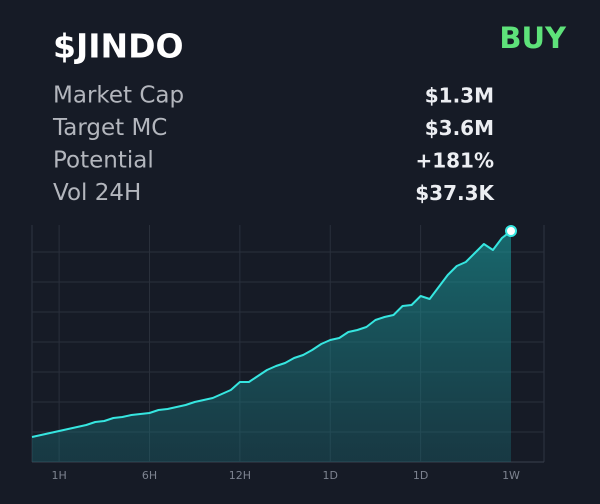  What do you see at coordinates (109, 128) in the screenshot?
I see `stat-label: Target MC` at bounding box center [109, 128].